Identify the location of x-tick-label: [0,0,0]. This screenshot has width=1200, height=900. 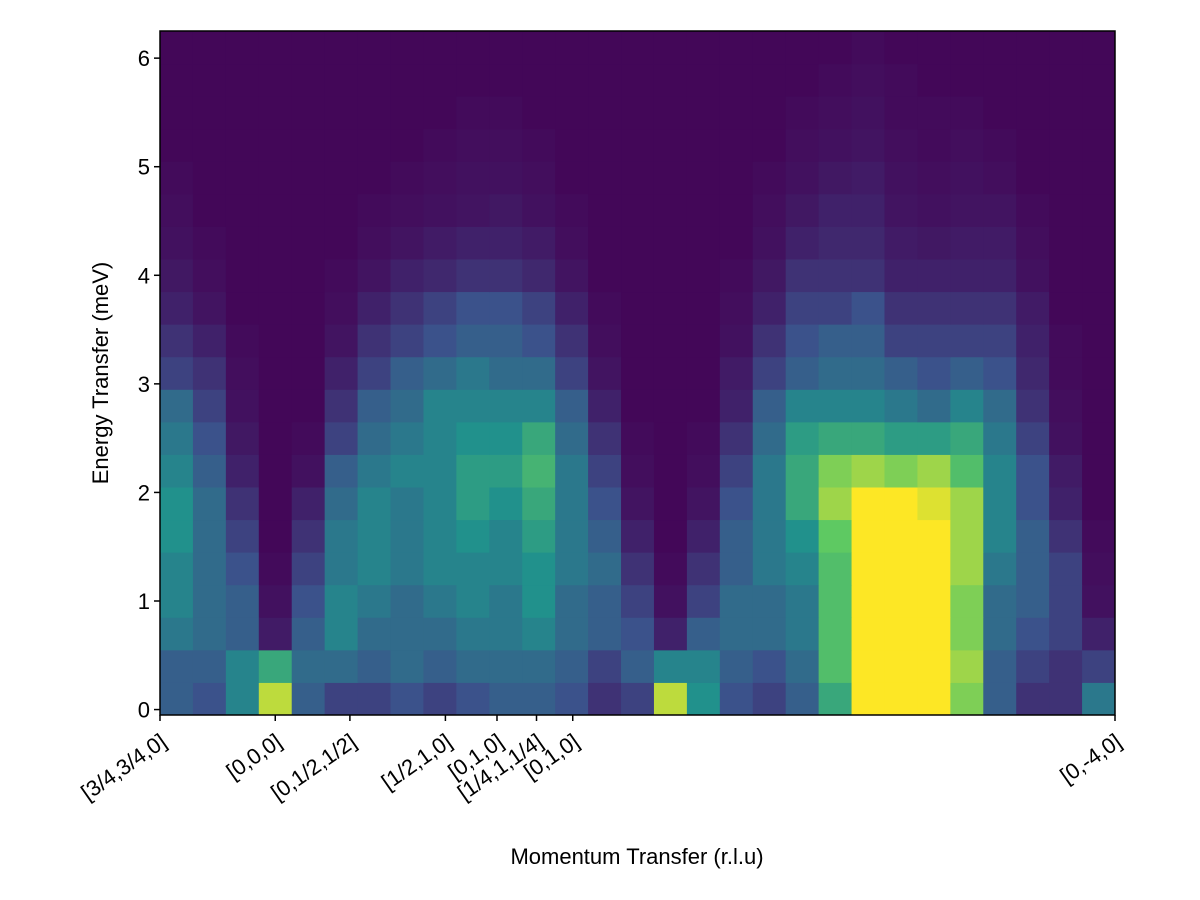
(254, 757).